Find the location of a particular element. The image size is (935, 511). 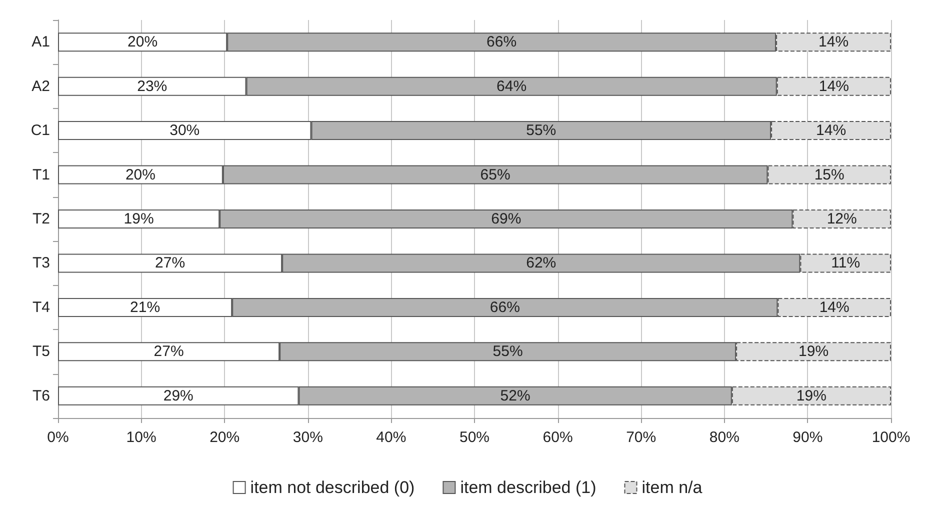

data-label: 52% is located at coordinates (515, 395).